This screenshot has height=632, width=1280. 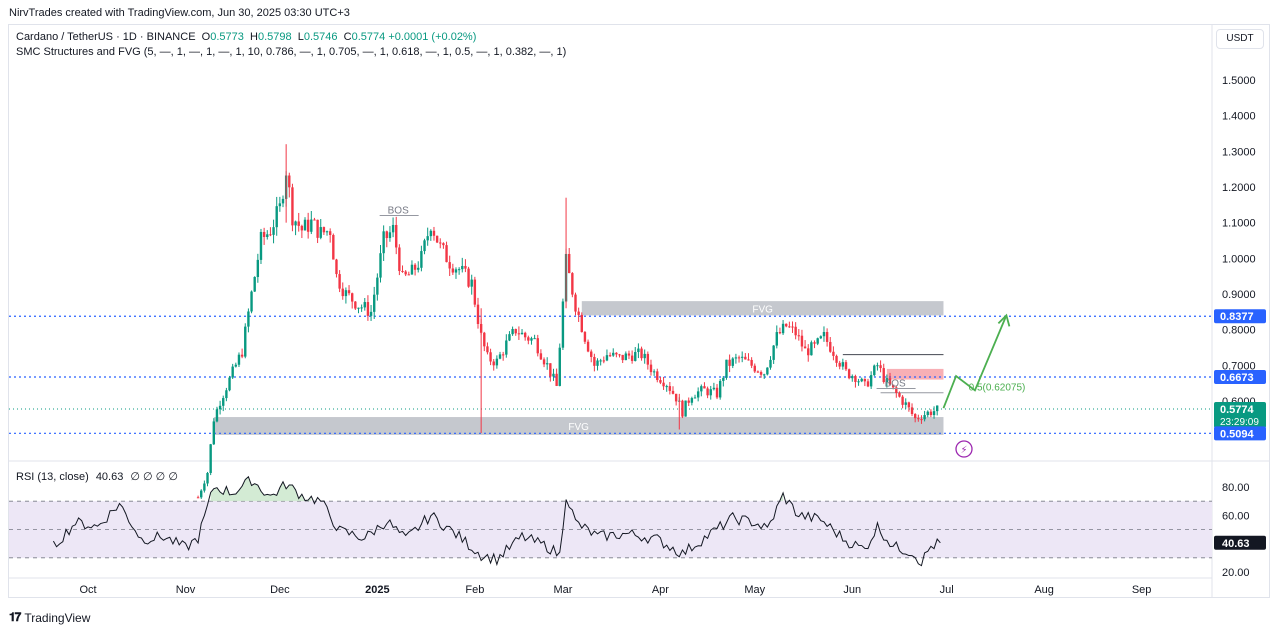 What do you see at coordinates (895, 384) in the screenshot?
I see `bos-label: BOS` at bounding box center [895, 384].